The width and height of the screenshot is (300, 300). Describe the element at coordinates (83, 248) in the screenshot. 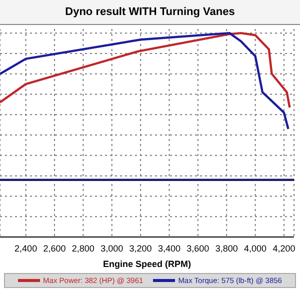

I see `x-tick-label: 2,800` at that location.